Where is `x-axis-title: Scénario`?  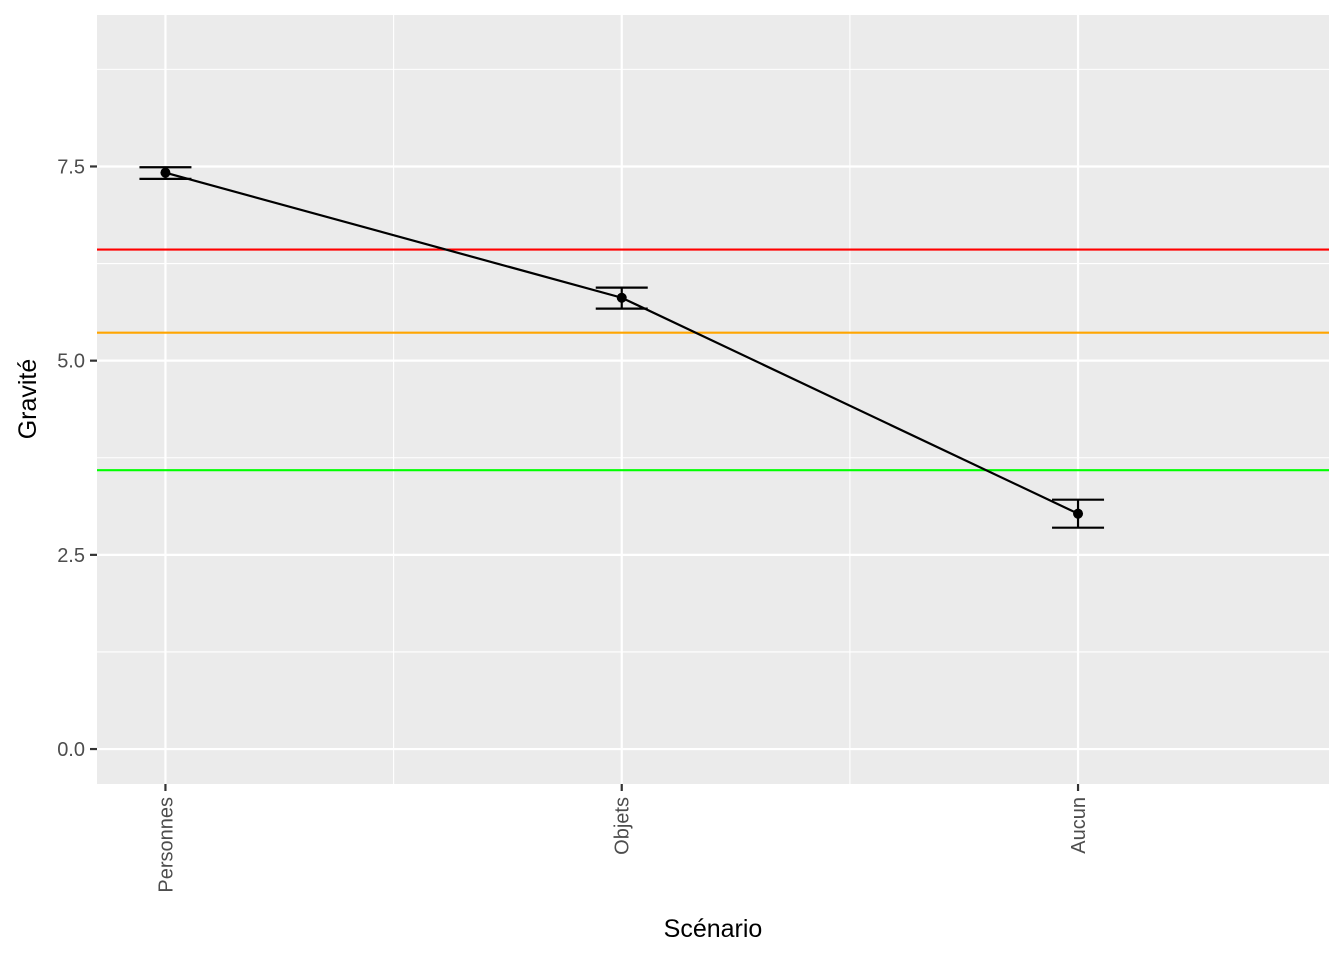 x-axis-title: Scénario is located at coordinates (713, 929).